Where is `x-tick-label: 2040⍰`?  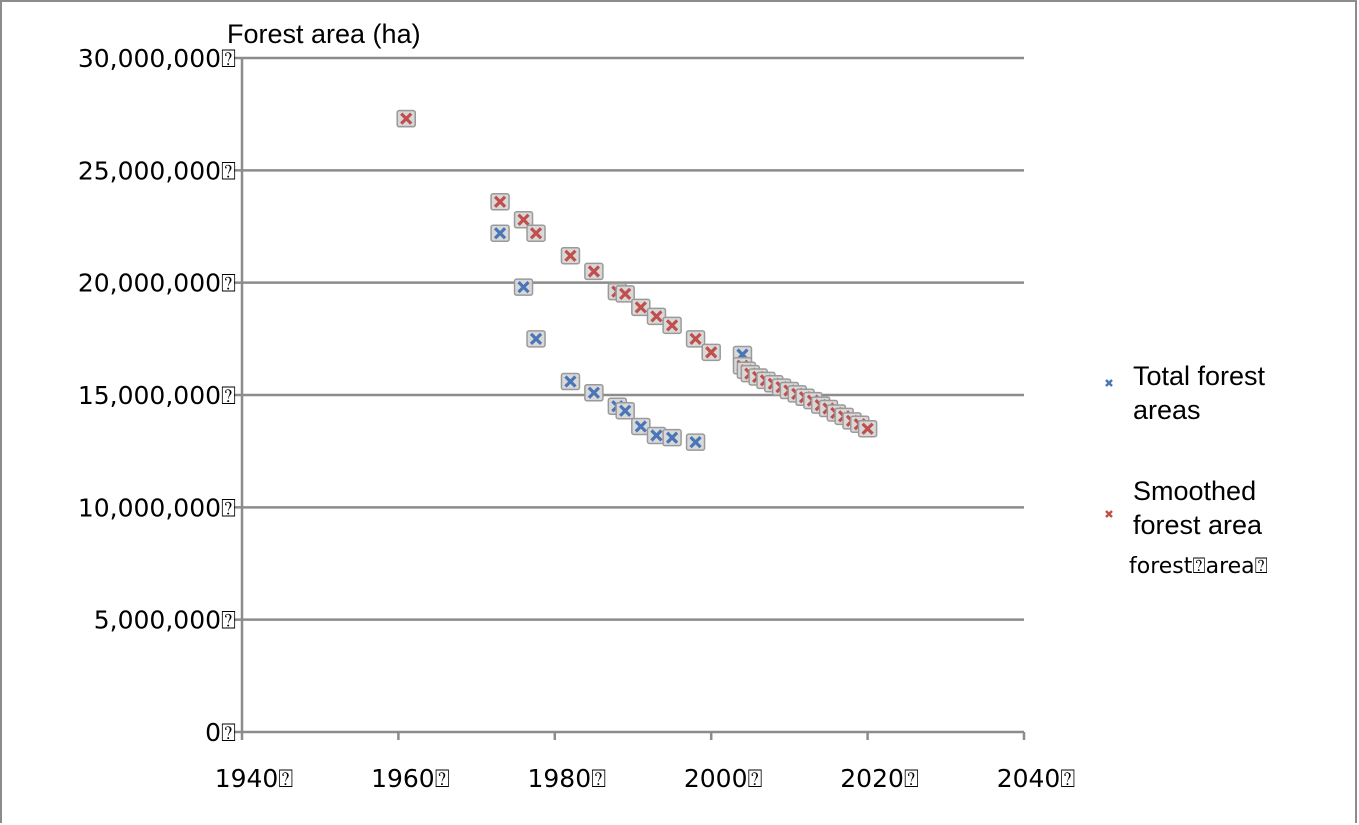 x-tick-label: 2040⍰ is located at coordinates (1036, 778).